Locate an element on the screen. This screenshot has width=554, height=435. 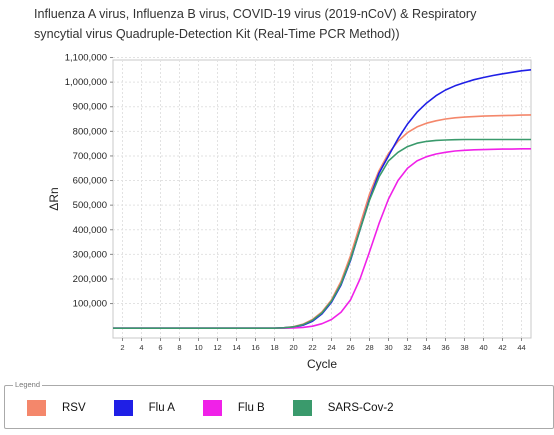
legend-caption: Legend is located at coordinates (28, 385).